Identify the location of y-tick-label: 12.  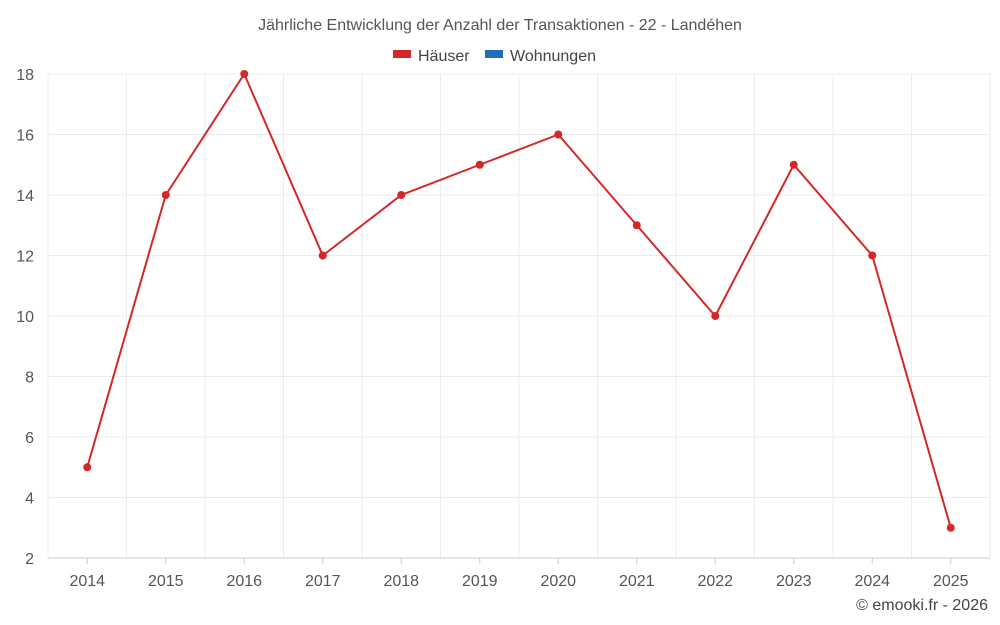
(25, 257).